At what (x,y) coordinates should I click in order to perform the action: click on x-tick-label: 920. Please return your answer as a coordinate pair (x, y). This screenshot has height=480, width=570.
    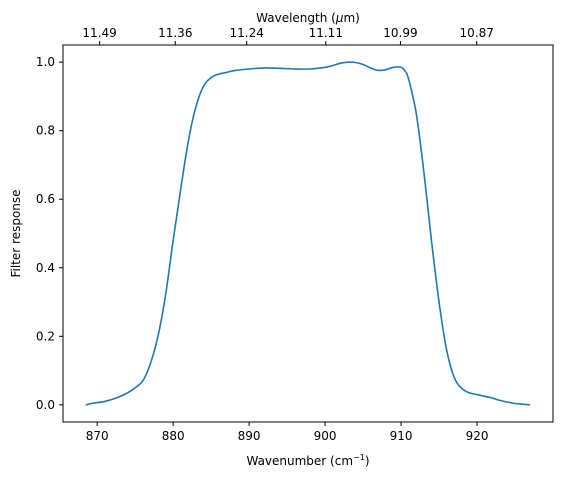
    Looking at the image, I should click on (477, 436).